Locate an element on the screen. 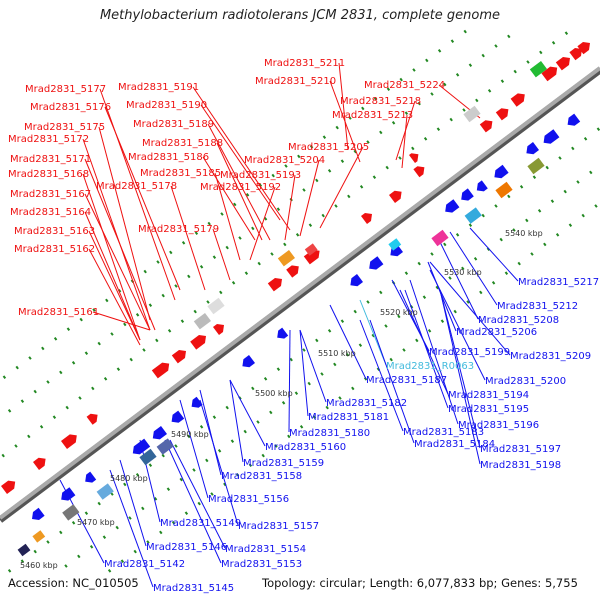 This screenshot has width=600, height=600. scale-label: 5470 kbp is located at coordinates (96, 522).